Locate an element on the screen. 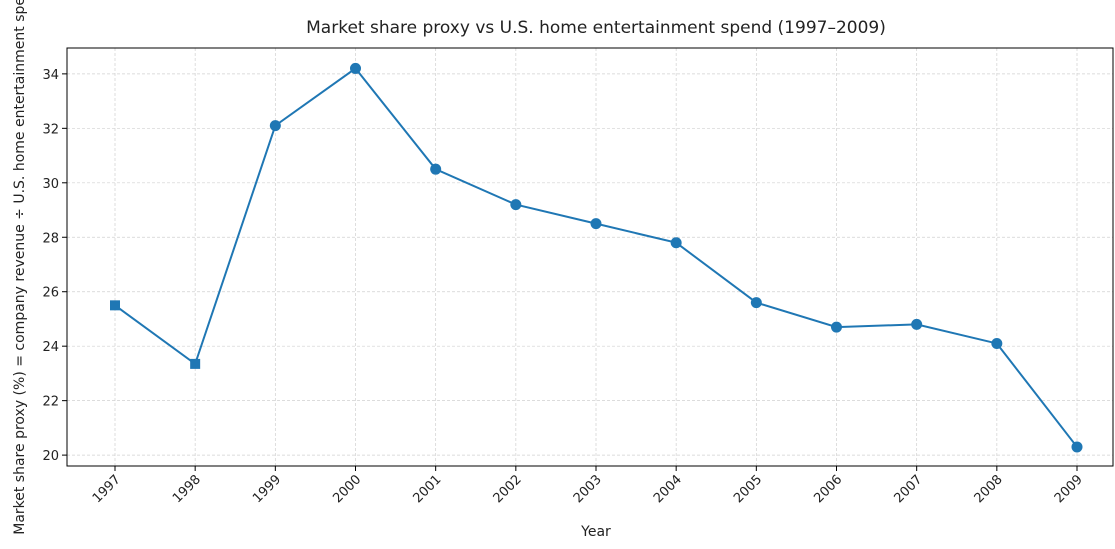 The height and width of the screenshot is (549, 1115). x-tick-label: 2002 is located at coordinates (508, 489).